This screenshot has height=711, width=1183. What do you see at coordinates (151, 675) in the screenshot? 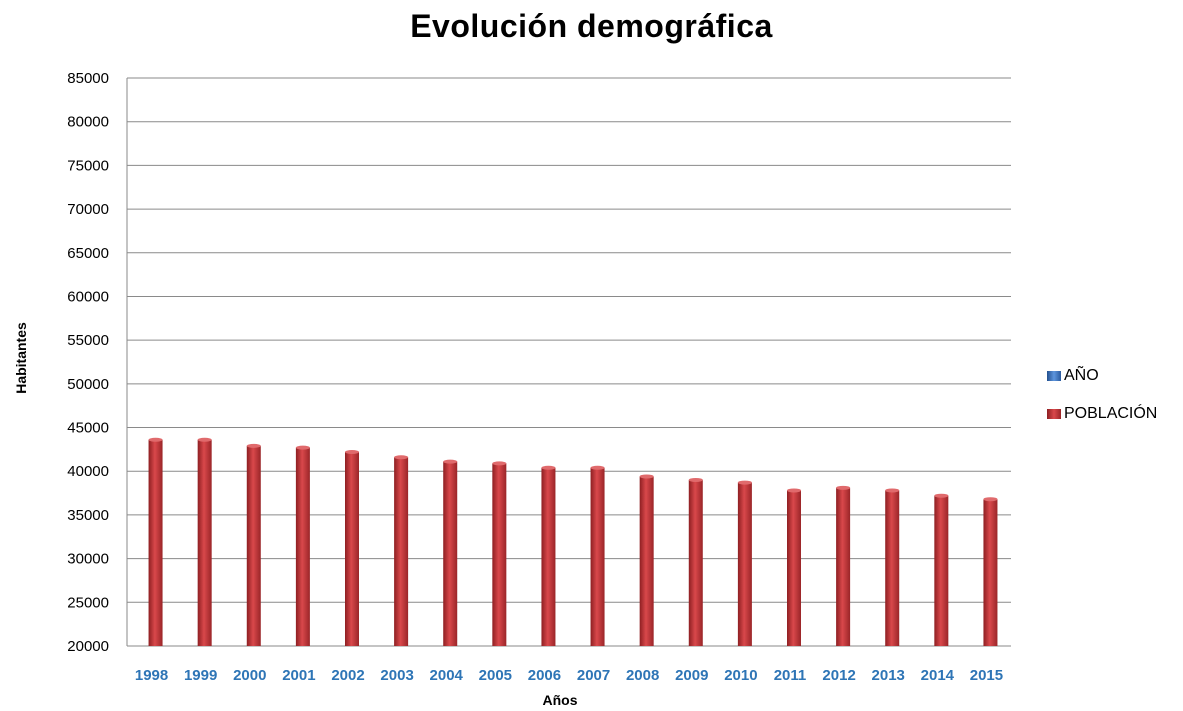
I see `x-tick-label-1998: 1998` at bounding box center [151, 675].